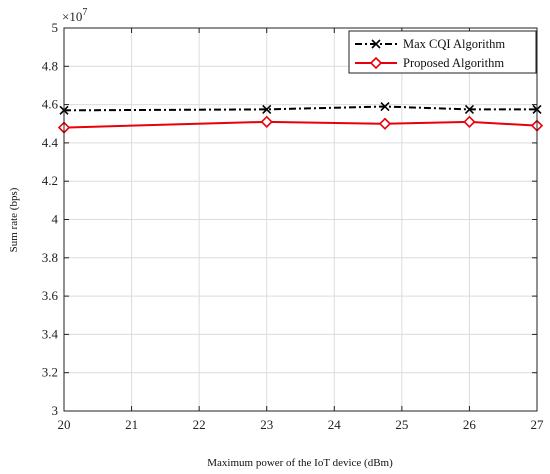 This screenshot has width=550, height=474. Describe the element at coordinates (50, 257) in the screenshot. I see `y-tick-label: 3.8` at that location.